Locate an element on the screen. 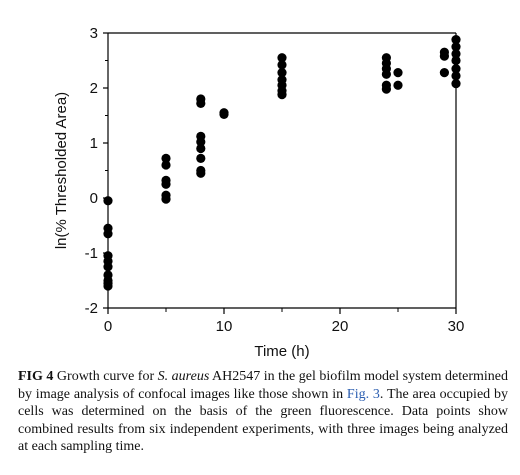  x-tick-label: 30 is located at coordinates (456, 326).